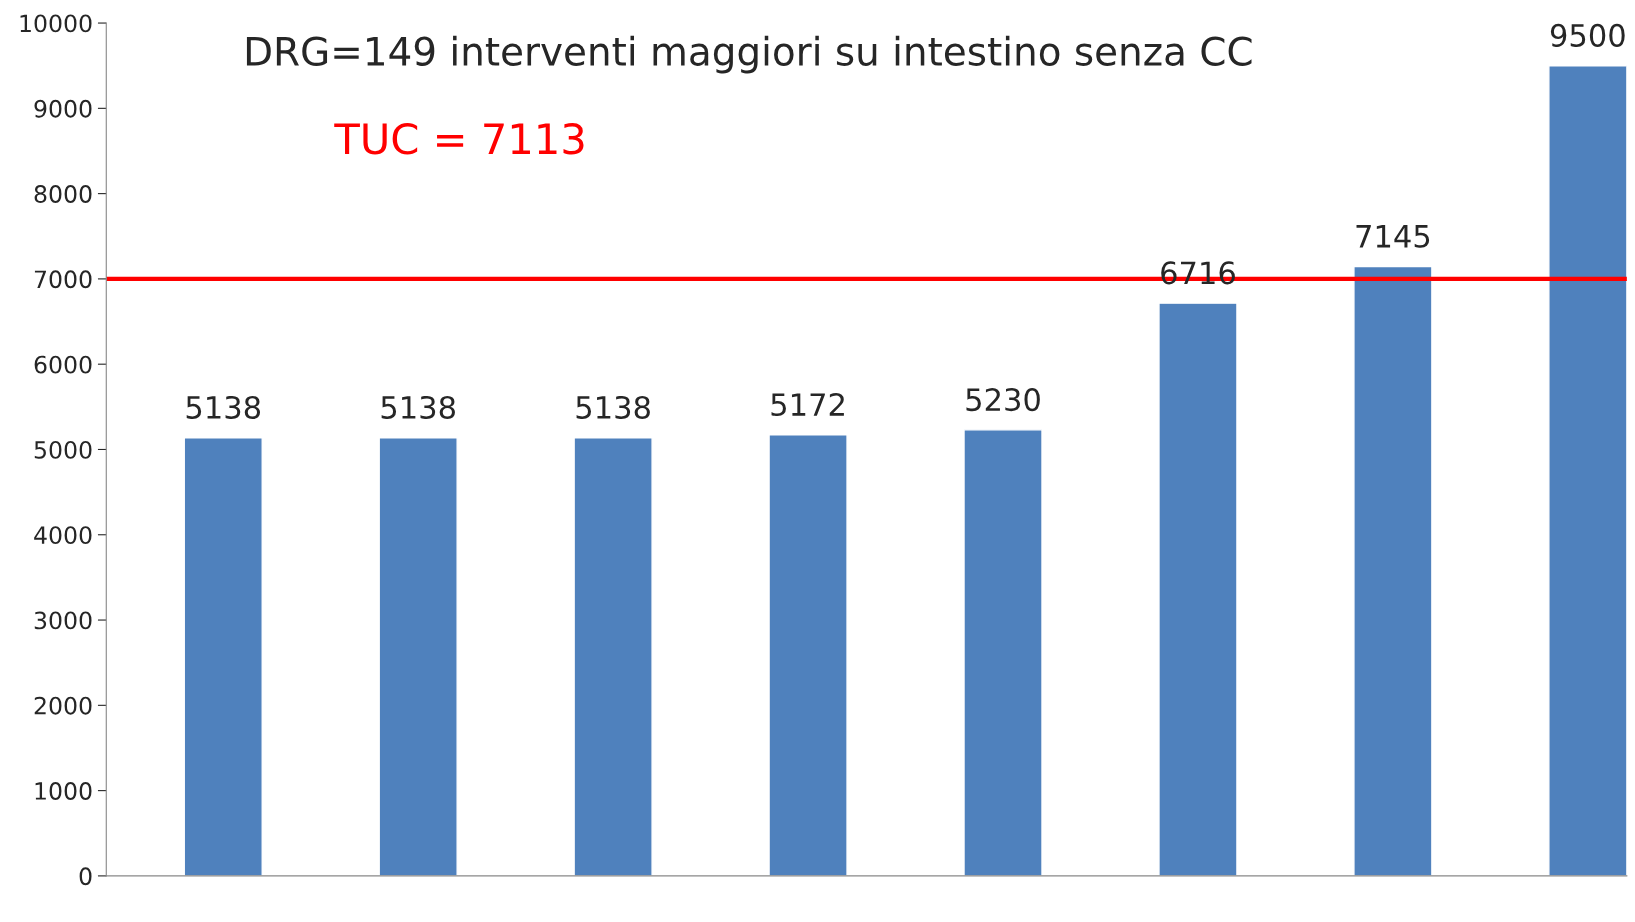 Image resolution: width=1635 pixels, height=922 pixels. I want to click on data-label: 9500, so click(1587, 35).